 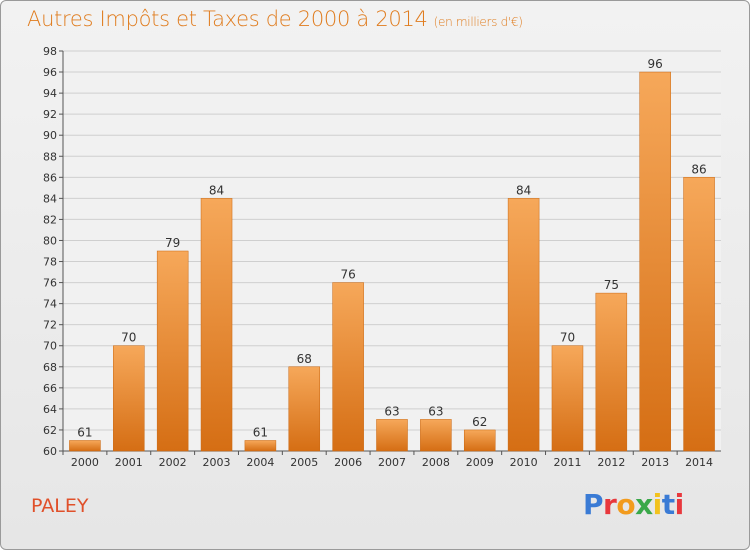 I want to click on logo-letter: P, so click(x=593, y=504).